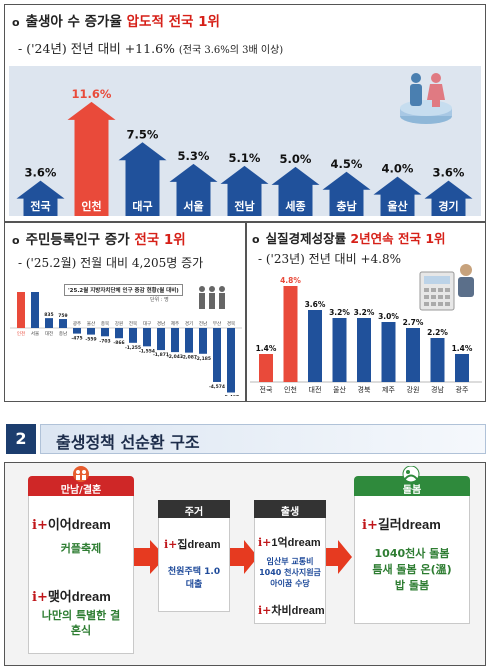 The image size is (490, 670). Describe the element at coordinates (398, 238) in the screenshot. I see `heading-highlight: 2년연속 전국 1위` at that location.